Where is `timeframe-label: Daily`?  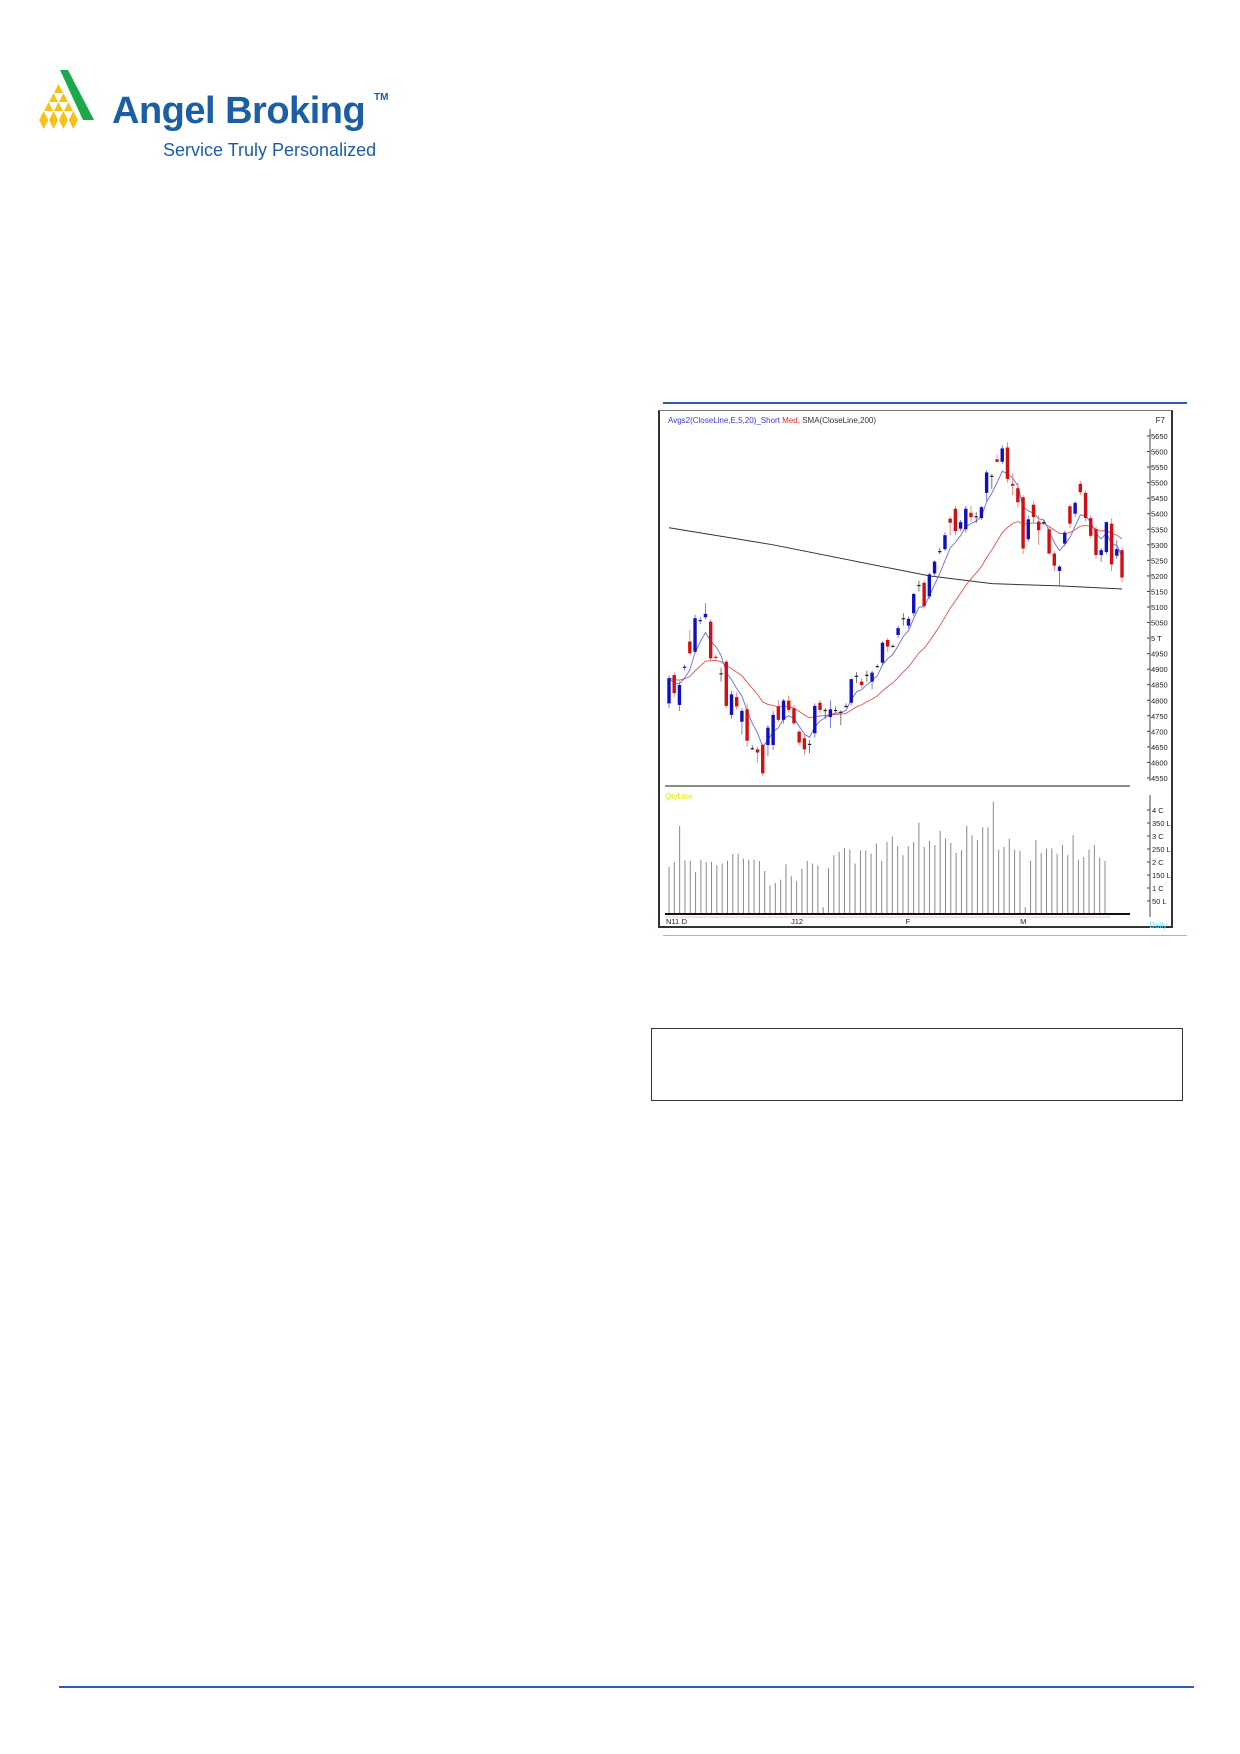
timeframe-label: Daily is located at coordinates (1158, 925).